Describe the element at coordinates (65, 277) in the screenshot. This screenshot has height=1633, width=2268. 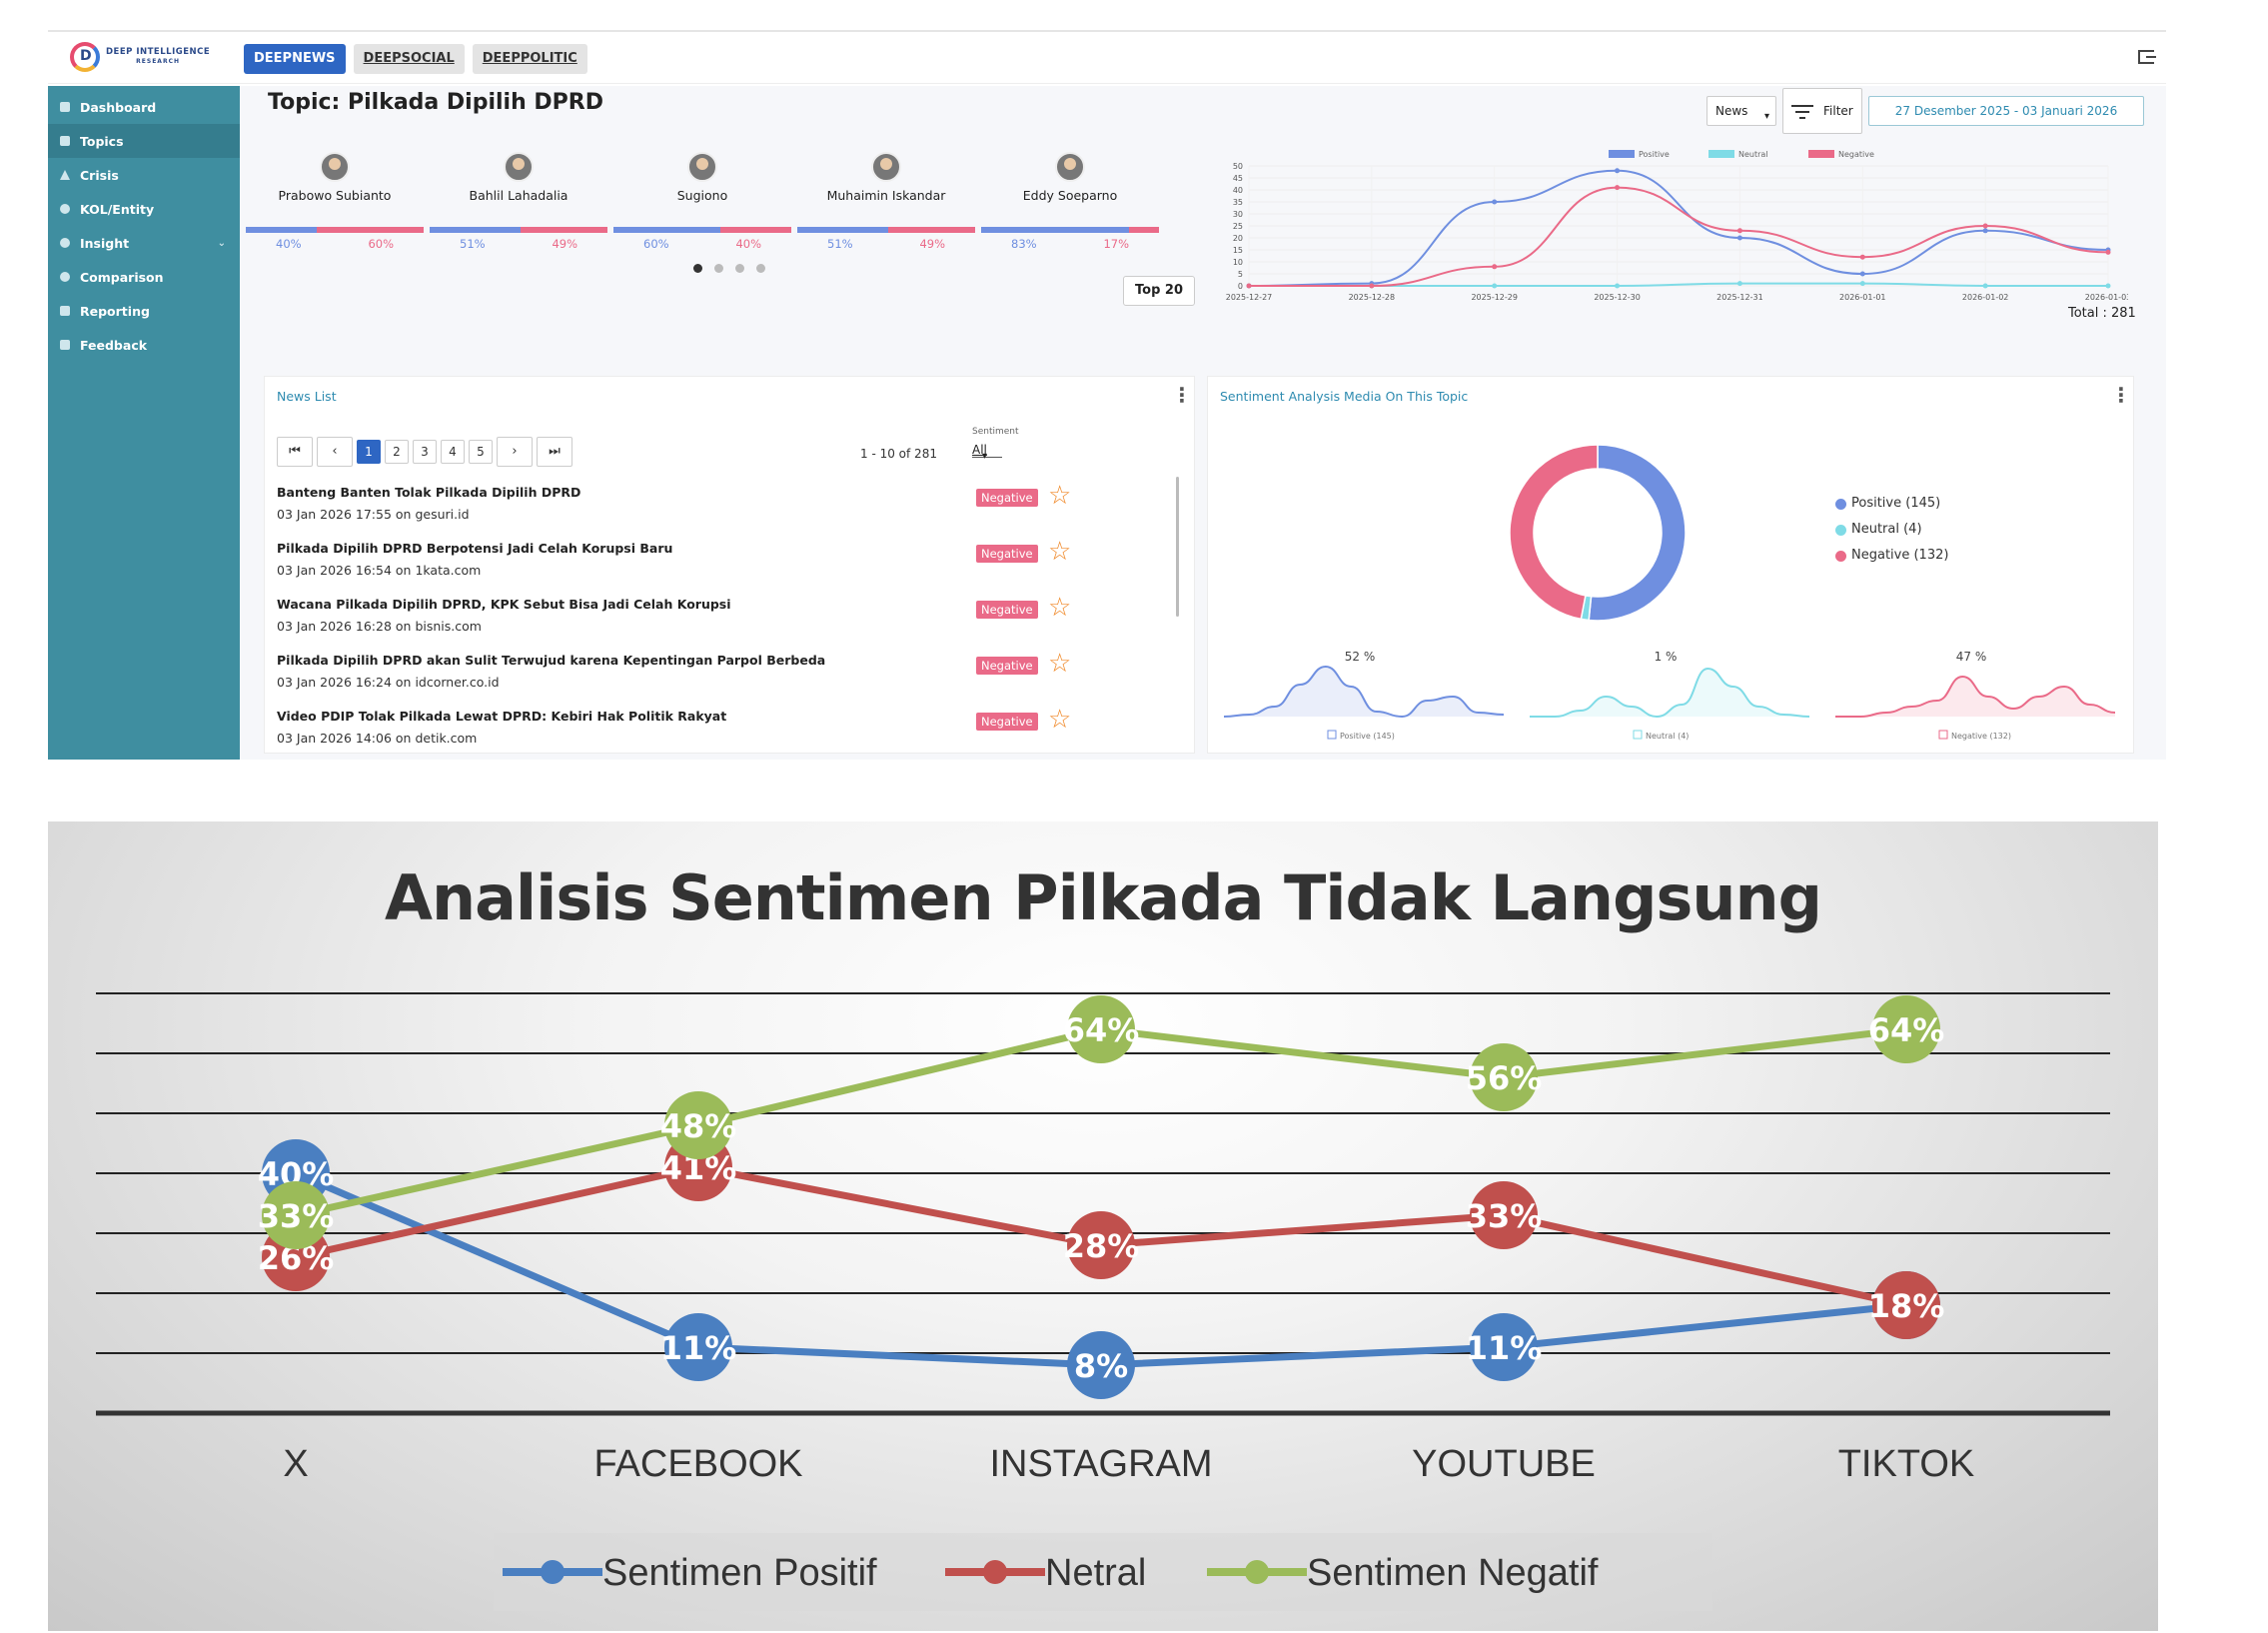
I see `comparison-icon` at that location.